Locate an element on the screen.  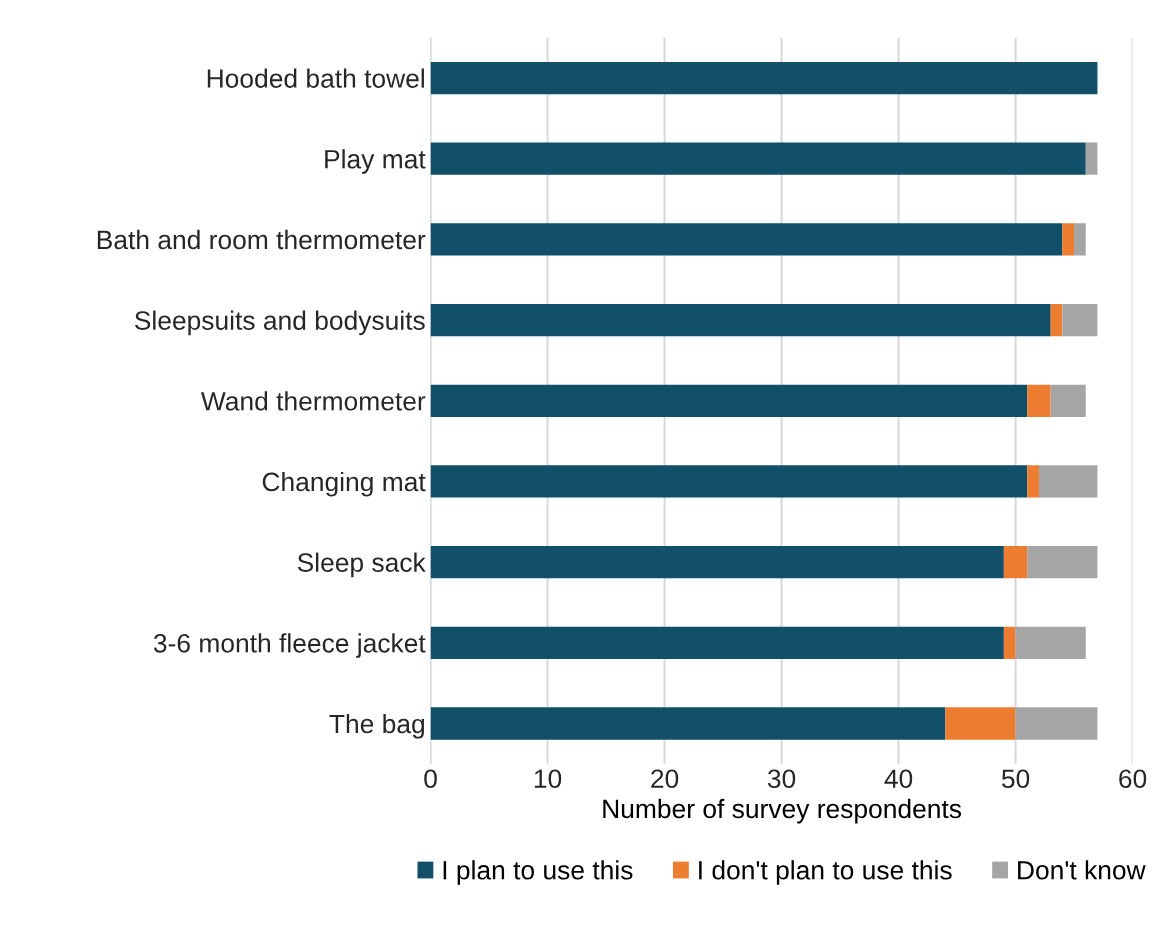
y-tick-label: Play mat is located at coordinates (375, 161).